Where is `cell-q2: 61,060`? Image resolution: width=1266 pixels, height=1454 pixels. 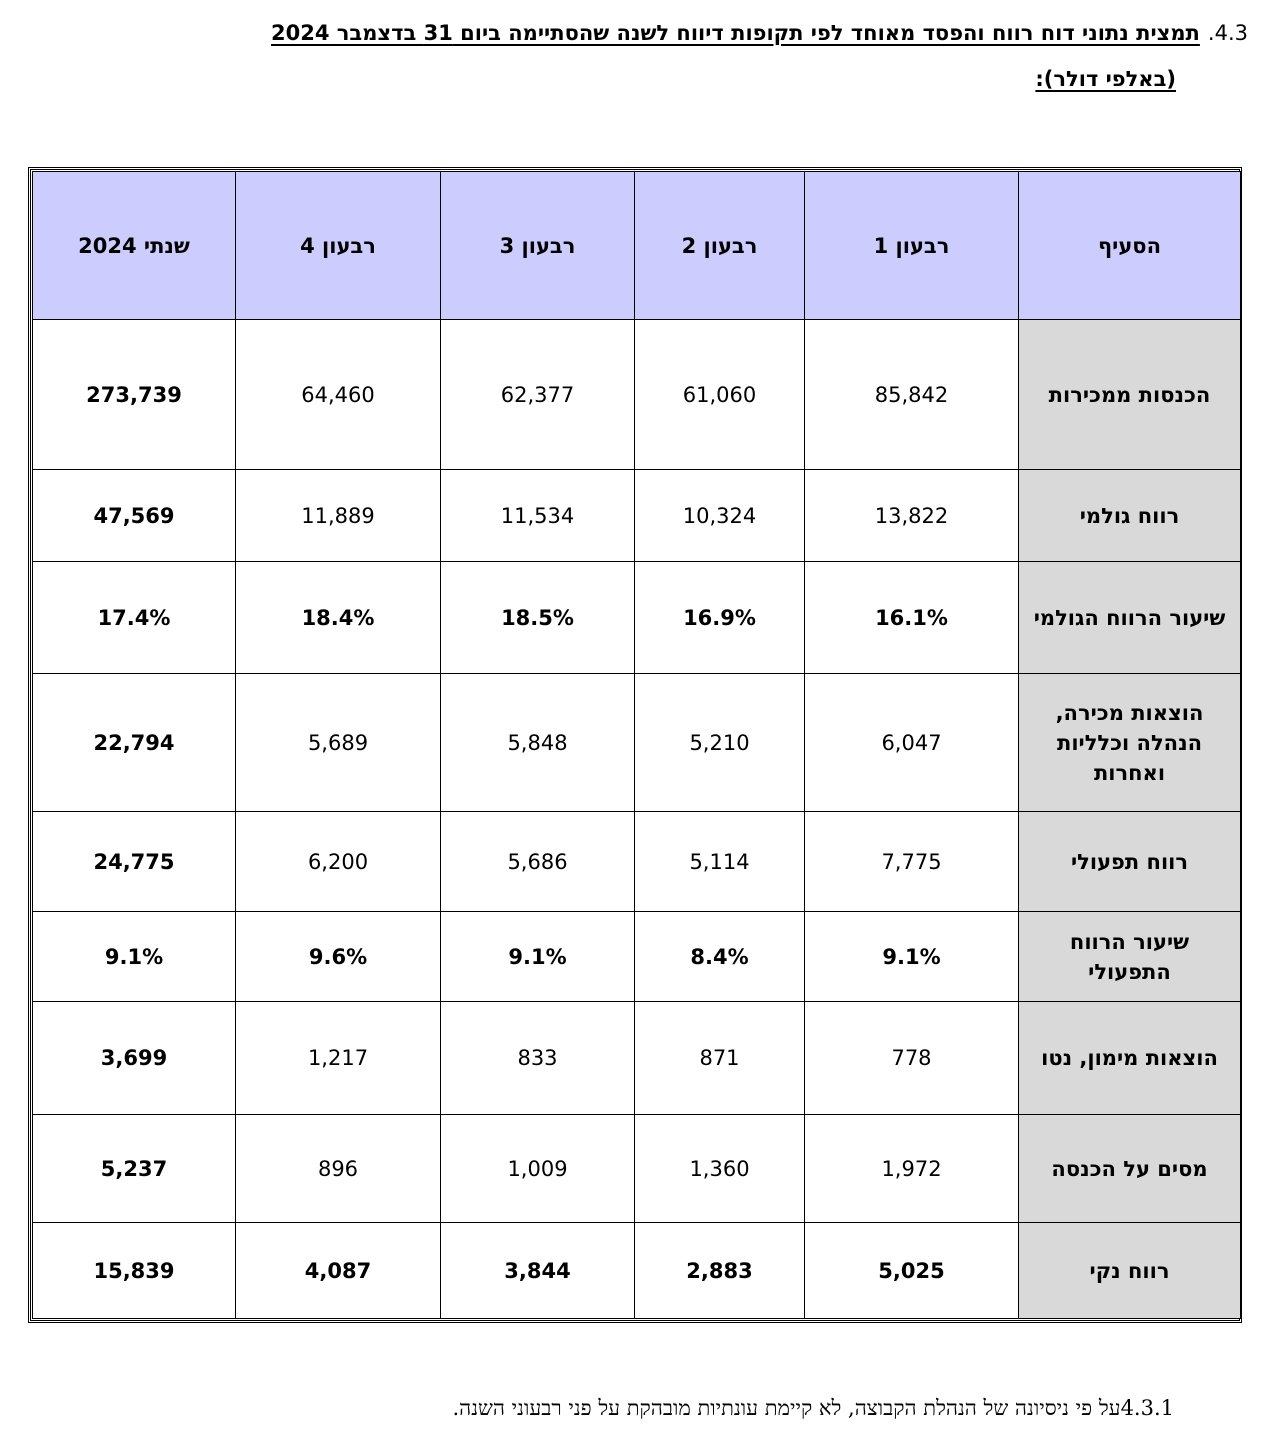
cell-q2: 61,060 is located at coordinates (719, 394).